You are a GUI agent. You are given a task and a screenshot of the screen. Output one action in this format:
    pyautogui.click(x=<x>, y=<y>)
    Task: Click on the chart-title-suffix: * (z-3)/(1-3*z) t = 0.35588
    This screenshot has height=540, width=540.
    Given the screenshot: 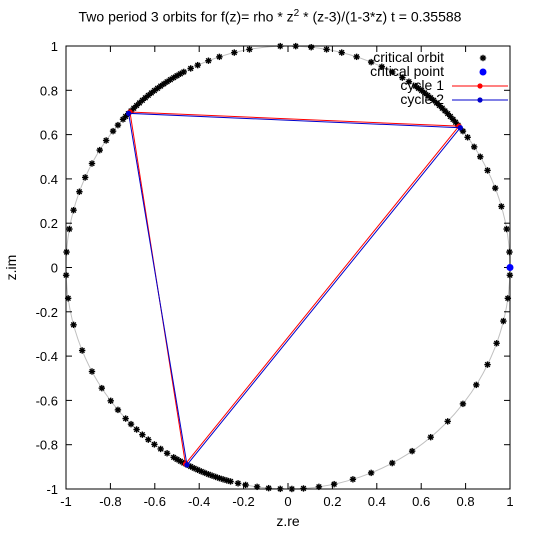 What is the action you would take?
    pyautogui.click(x=380, y=16)
    